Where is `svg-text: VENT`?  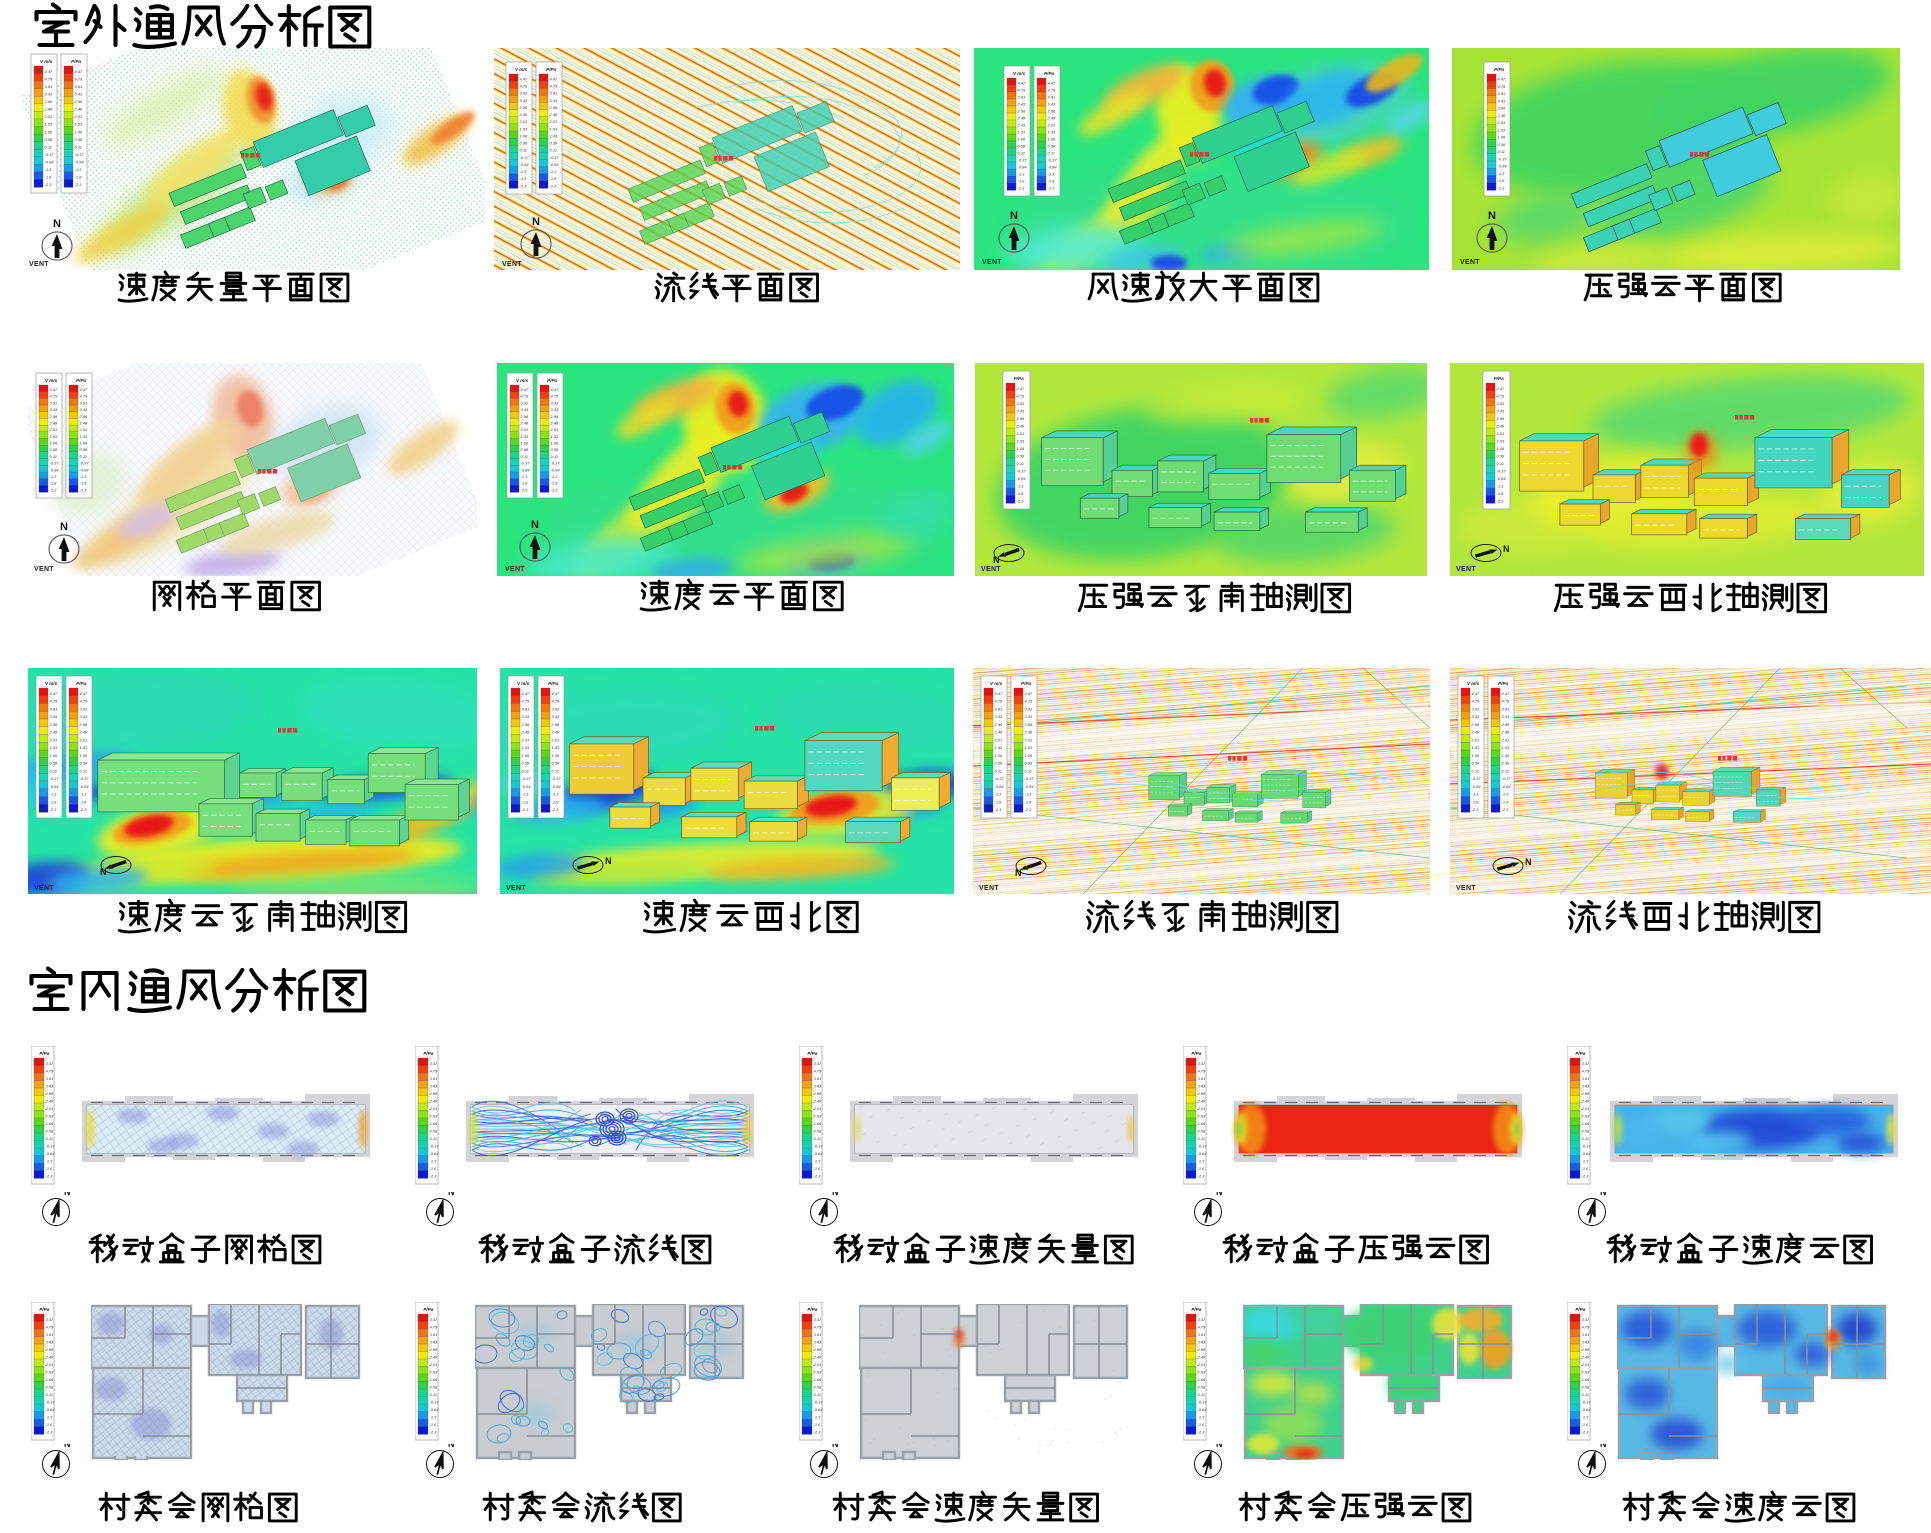
svg-text: VENT is located at coordinates (1466, 888).